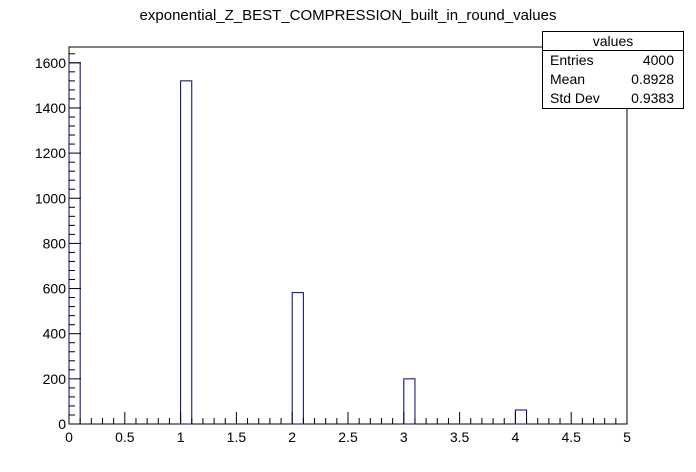  Describe the element at coordinates (652, 79) in the screenshot. I see `stats-value: 0.8928` at that location.